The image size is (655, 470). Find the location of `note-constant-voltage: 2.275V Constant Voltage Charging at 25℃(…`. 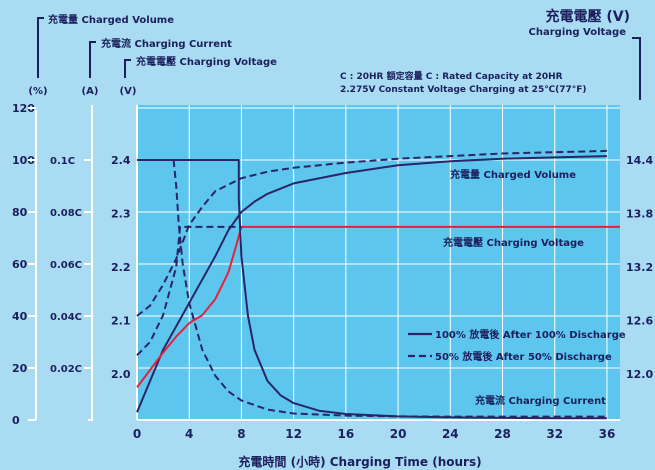

note-constant-voltage: 2.275V Constant Voltage Charging at 25℃(… is located at coordinates (463, 90).